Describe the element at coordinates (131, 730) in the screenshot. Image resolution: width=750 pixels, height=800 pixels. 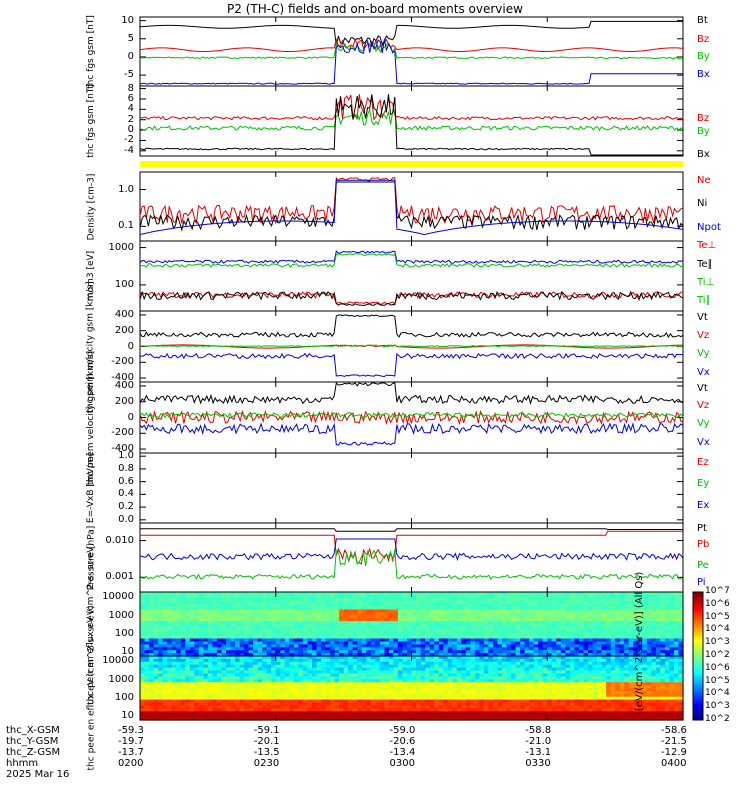
I see `orbit-value: -59.3` at that location.